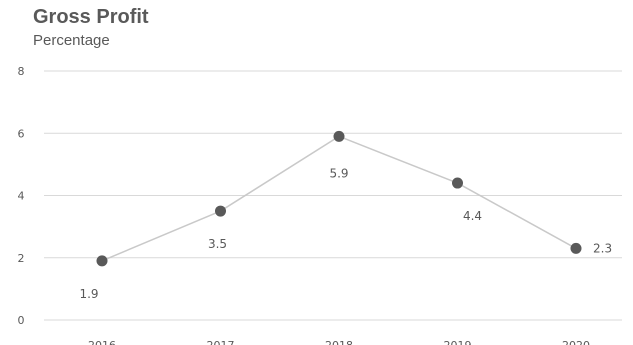 The image size is (633, 345). What do you see at coordinates (221, 342) in the screenshot?
I see `x-tick-label-2017: 2017` at bounding box center [221, 342].